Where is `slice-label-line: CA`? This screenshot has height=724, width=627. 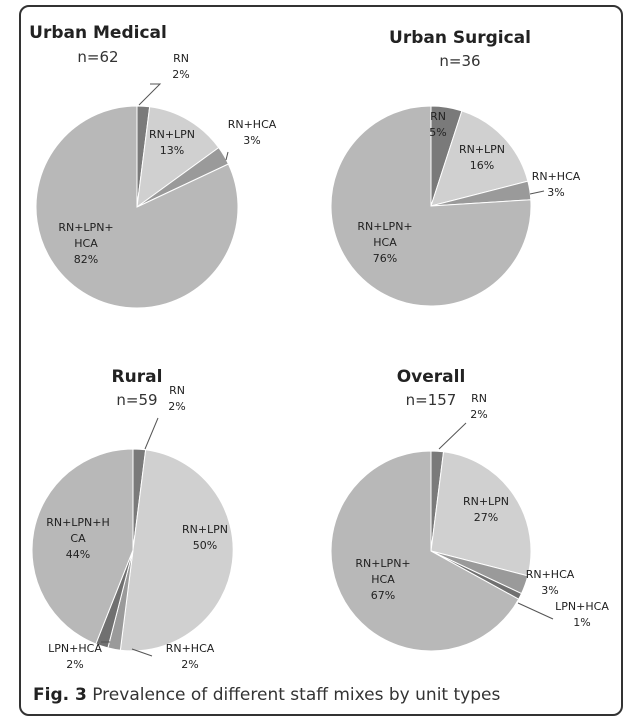 slice-label-line: CA is located at coordinates (78, 538).